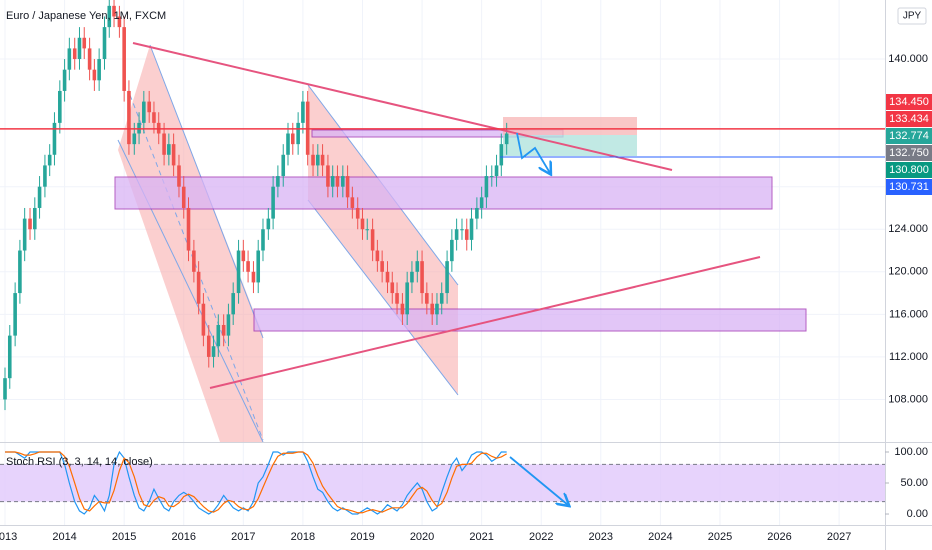 This screenshot has width=932, height=550. What do you see at coordinates (79, 462) in the screenshot?
I see `indicator-title: Stoch RSI (3, 3, 14, 14, close)` at bounding box center [79, 462].